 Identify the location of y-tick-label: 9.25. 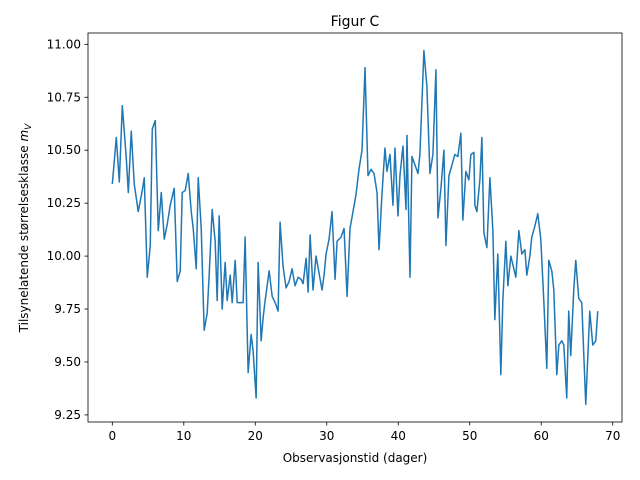
(67, 415).